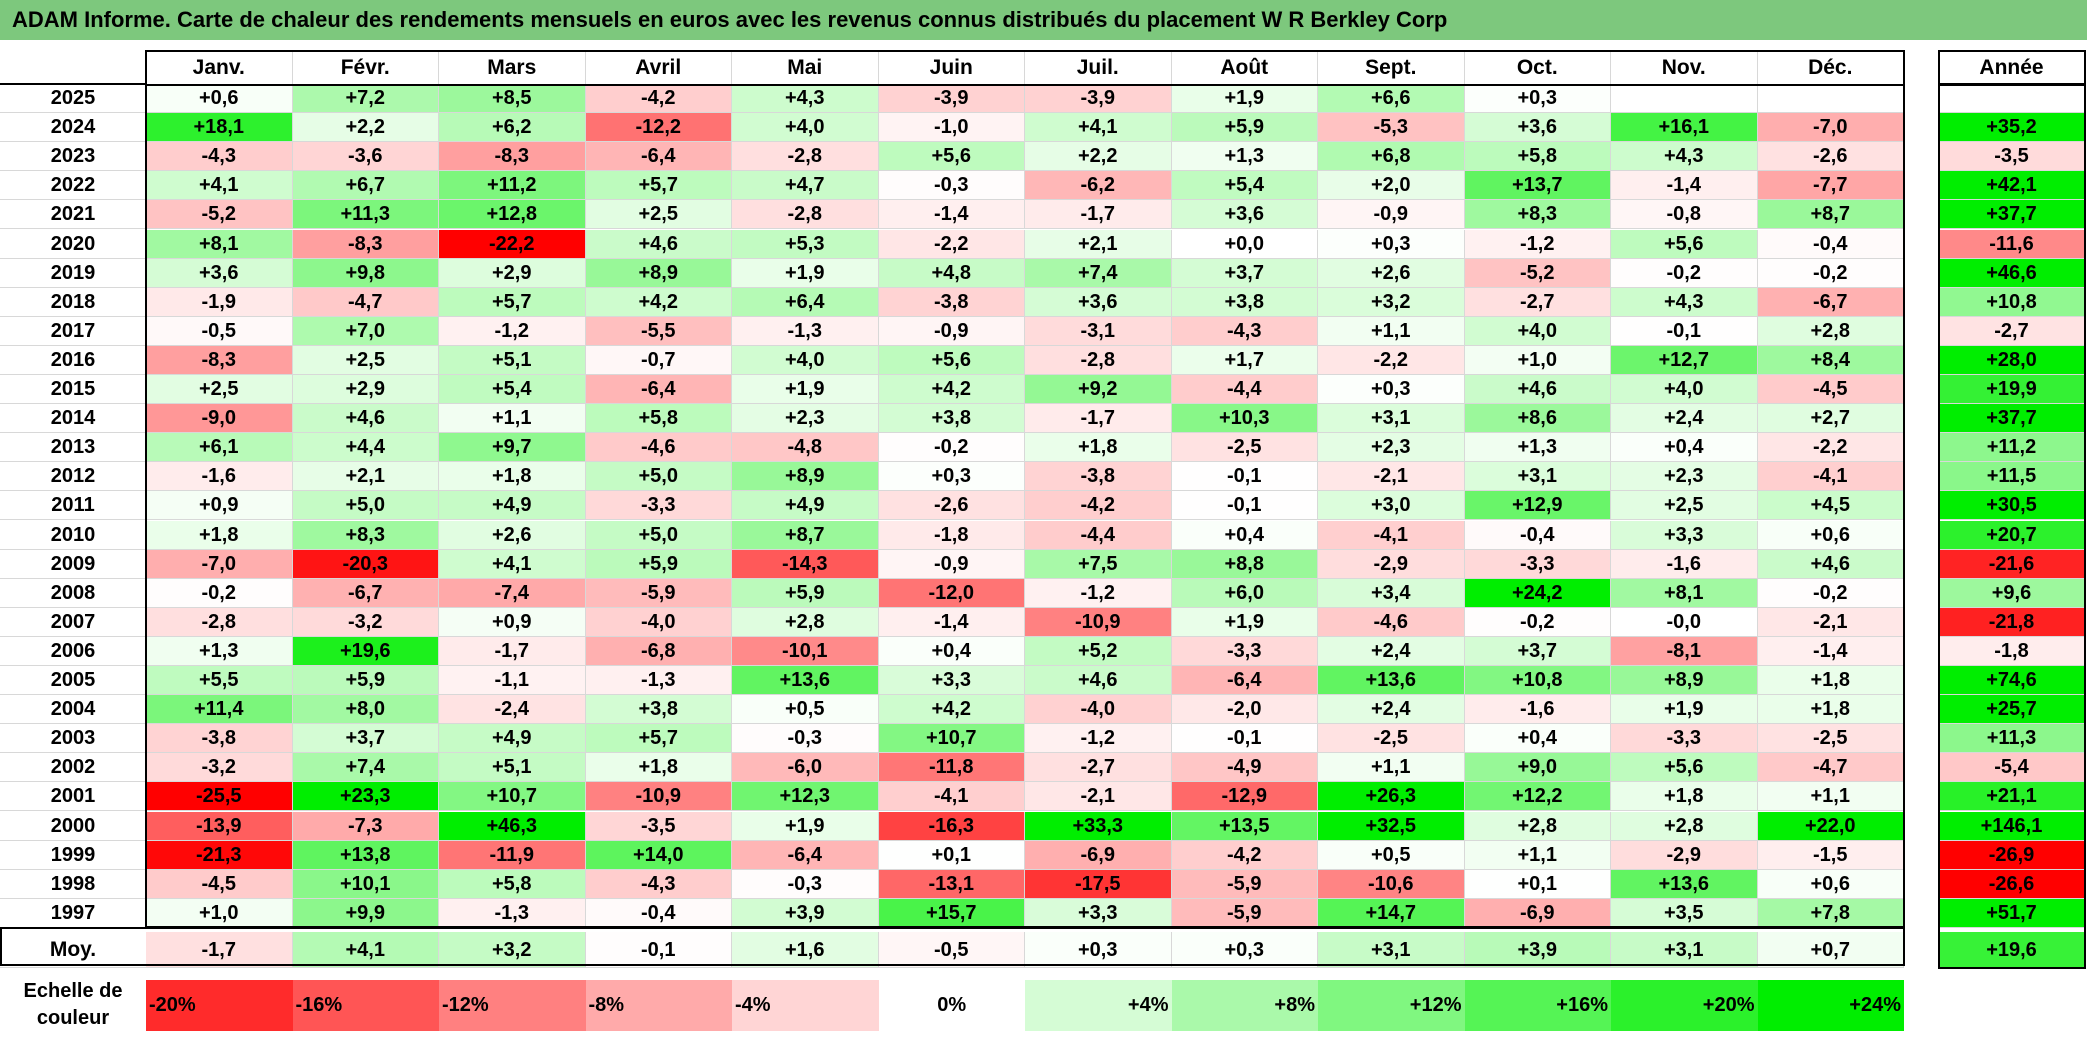  What do you see at coordinates (73, 739) in the screenshot?
I see `year-label: 2003` at bounding box center [73, 739].